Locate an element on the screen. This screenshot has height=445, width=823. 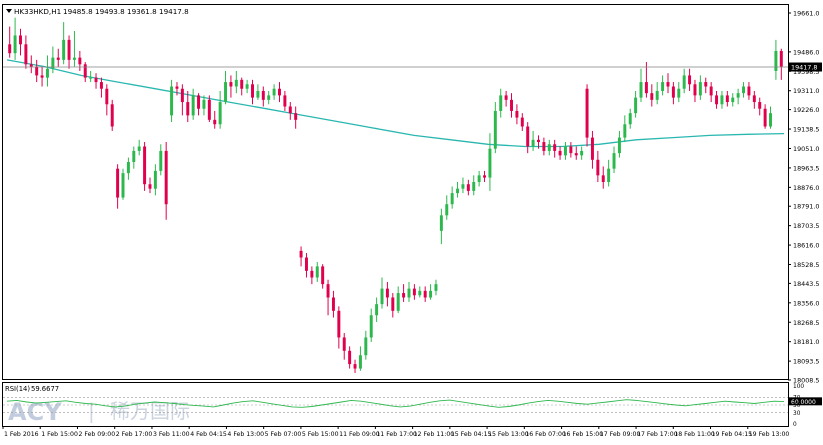
x-tick-label: 17 Feb 09:00 is located at coordinates (620, 434).